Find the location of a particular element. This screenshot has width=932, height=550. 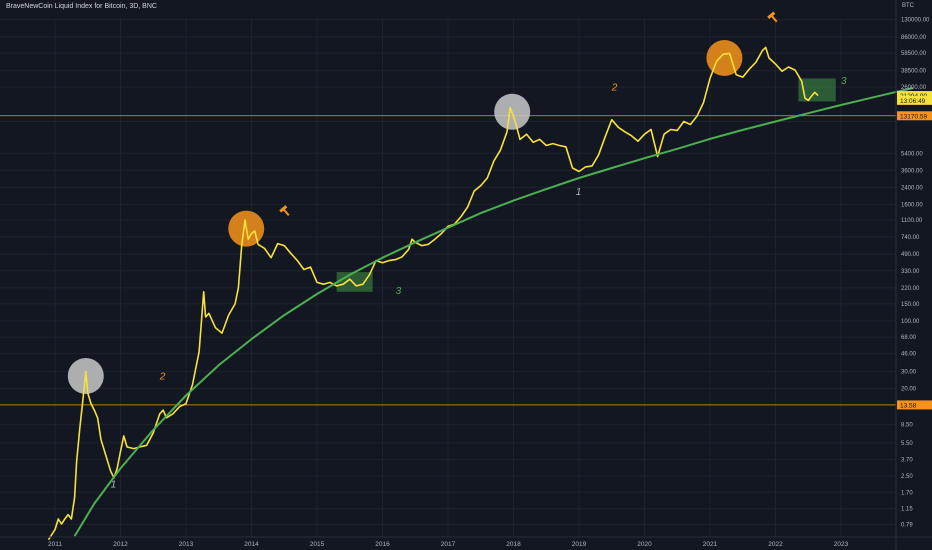

y-tick-label: 150.00 is located at coordinates (910, 305).